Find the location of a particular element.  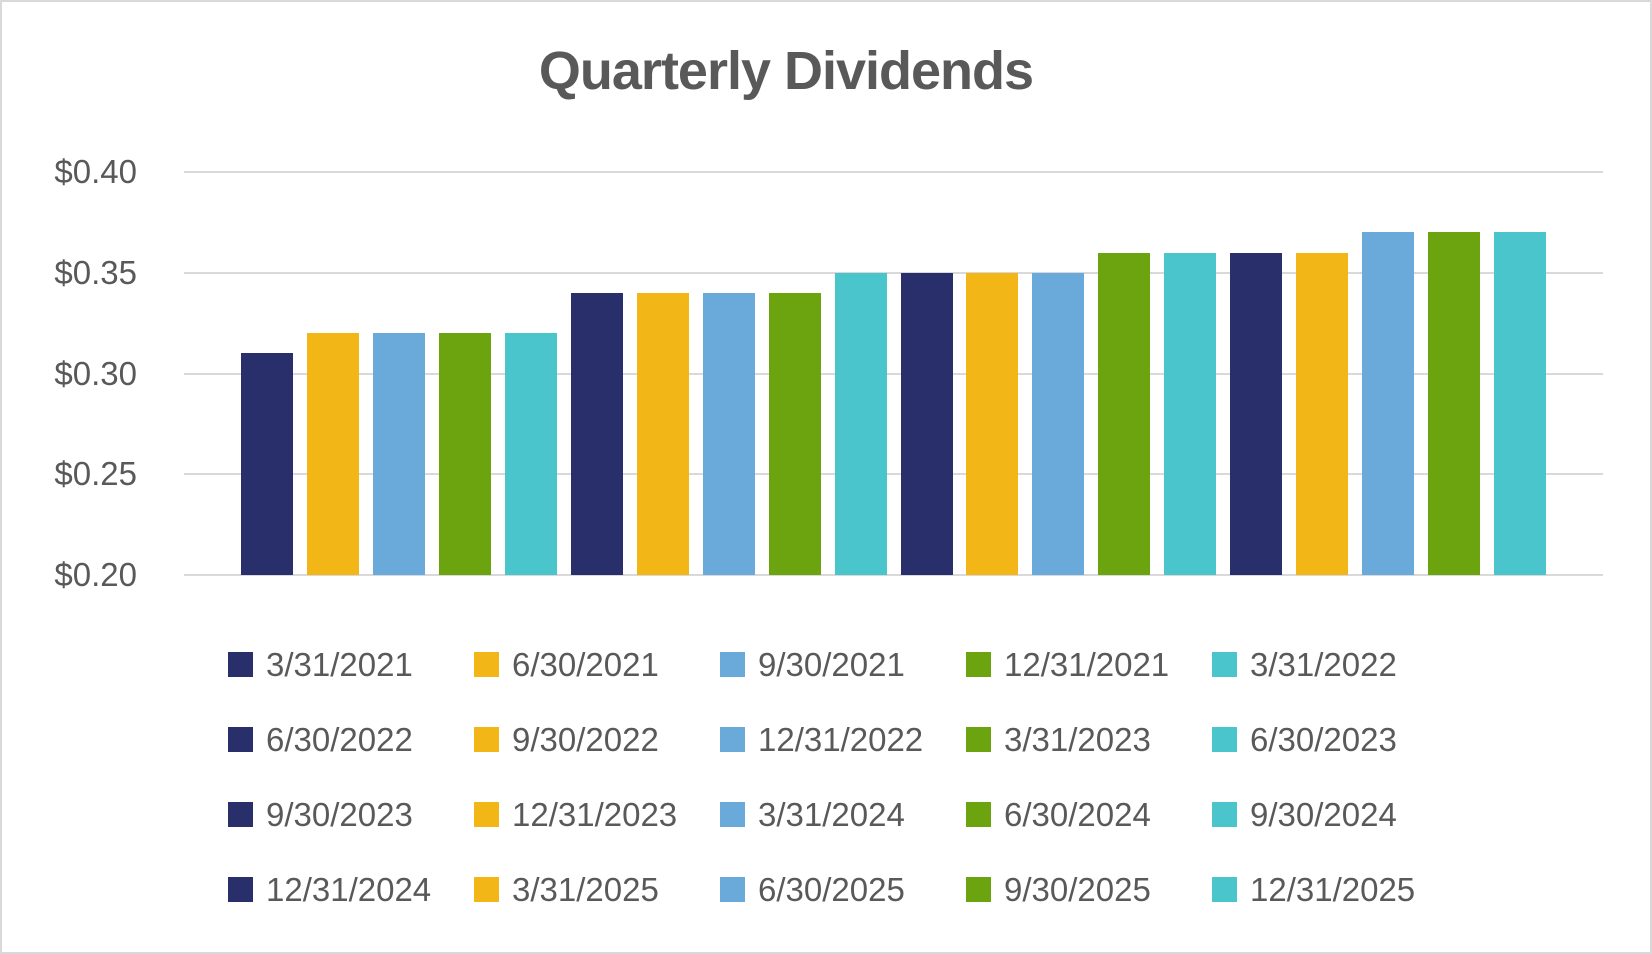

legend-item-6-30-2025: 6/30/2025 is located at coordinates (843, 889).